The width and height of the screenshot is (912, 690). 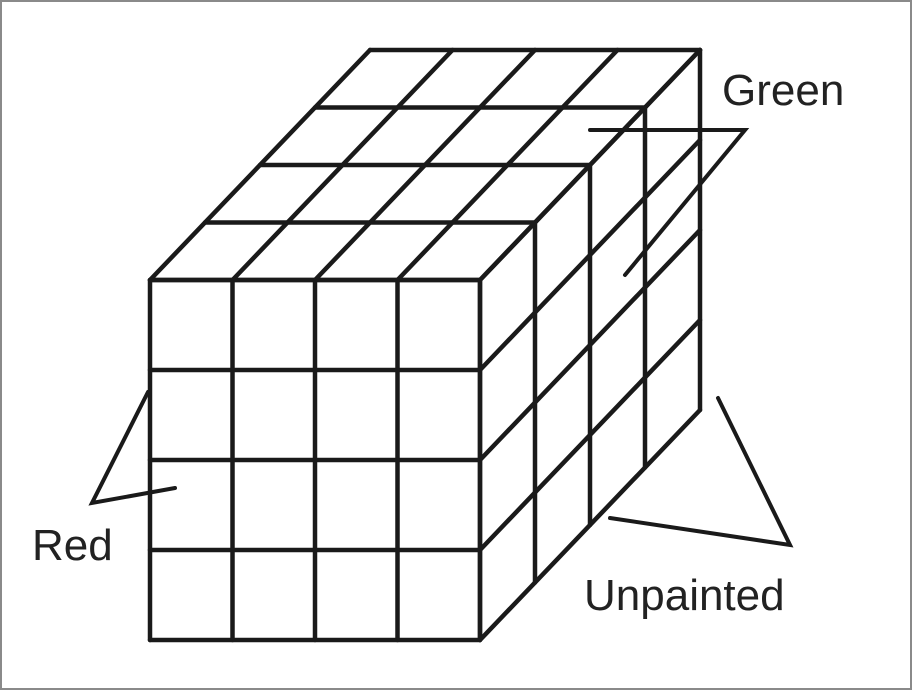 What do you see at coordinates (783, 90) in the screenshot?
I see `label-green: Green` at bounding box center [783, 90].